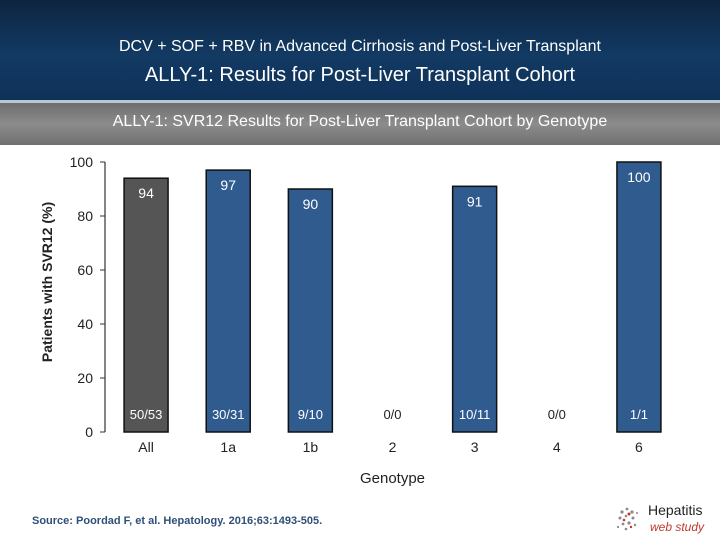 The image size is (720, 540). I want to click on x-tick-label: All, so click(146, 447).